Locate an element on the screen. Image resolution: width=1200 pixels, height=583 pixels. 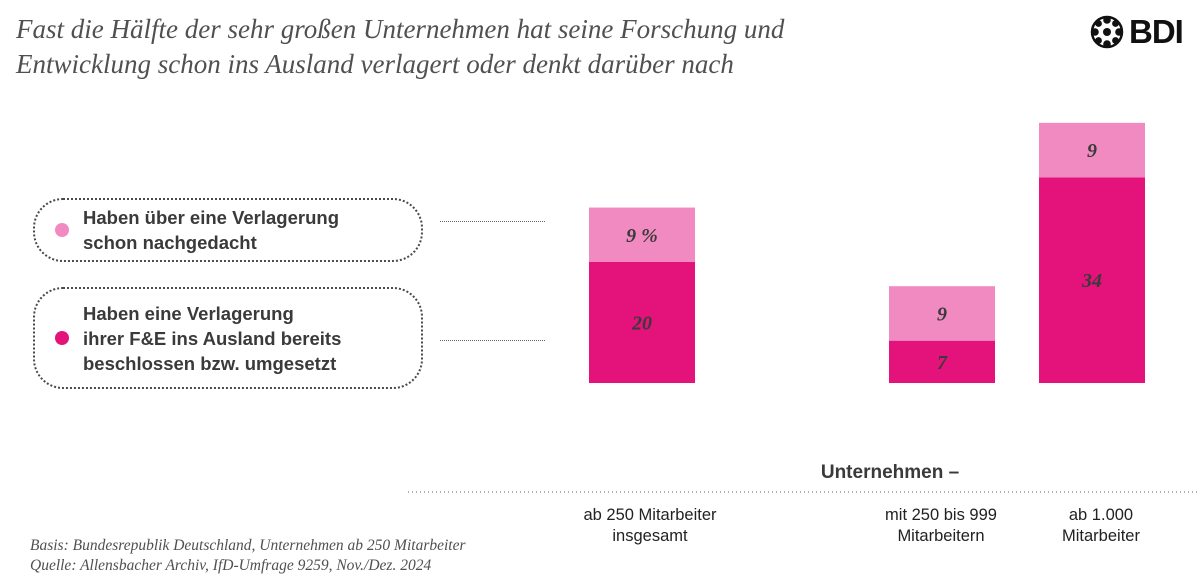
category-label-line: Mitarbeitern is located at coordinates (941, 536).